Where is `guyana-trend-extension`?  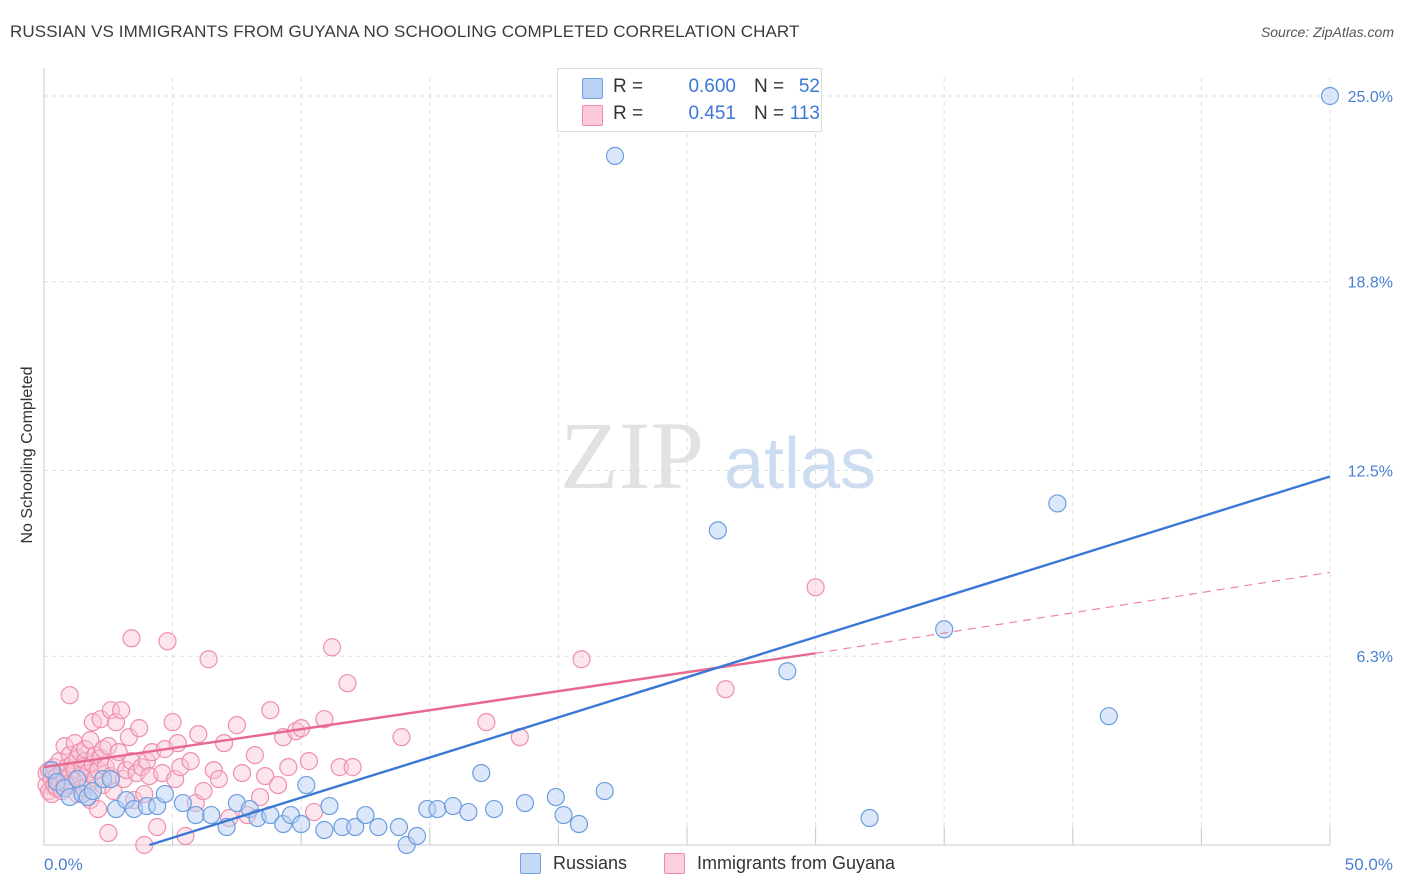
guyana-trend-extension is located at coordinates (1073, 612).